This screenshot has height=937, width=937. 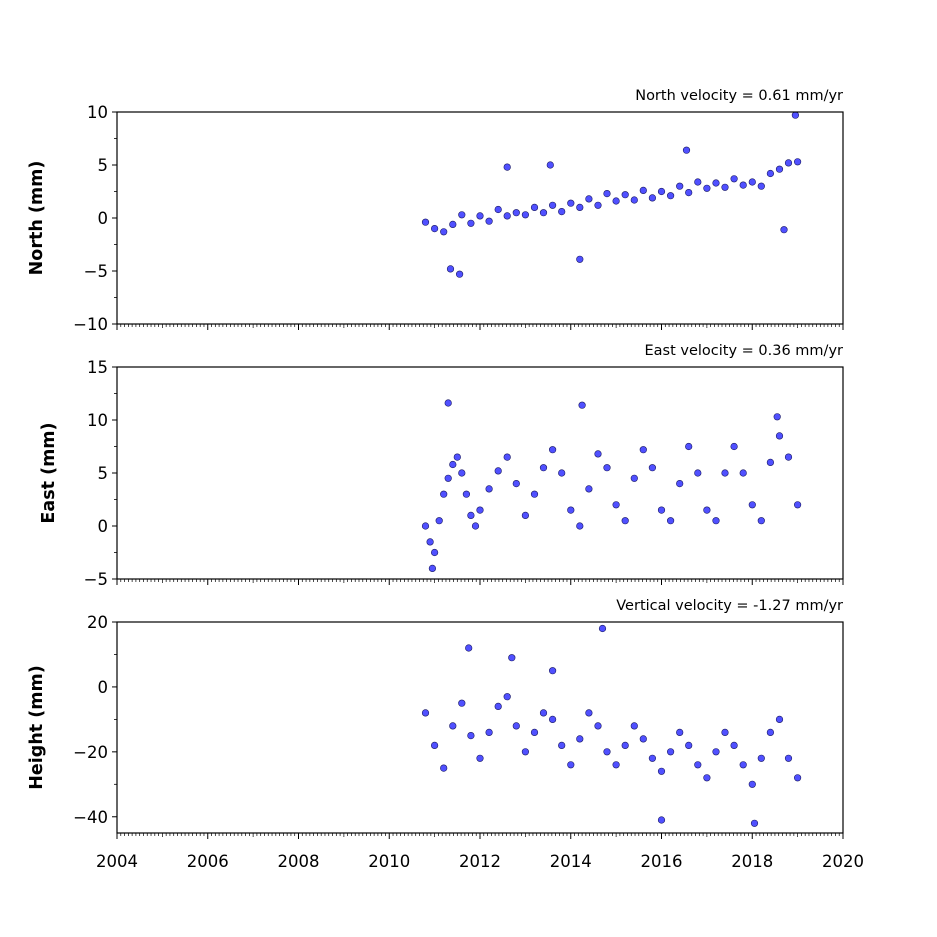 I want to click on xtick-label: 2020, so click(x=843, y=861).